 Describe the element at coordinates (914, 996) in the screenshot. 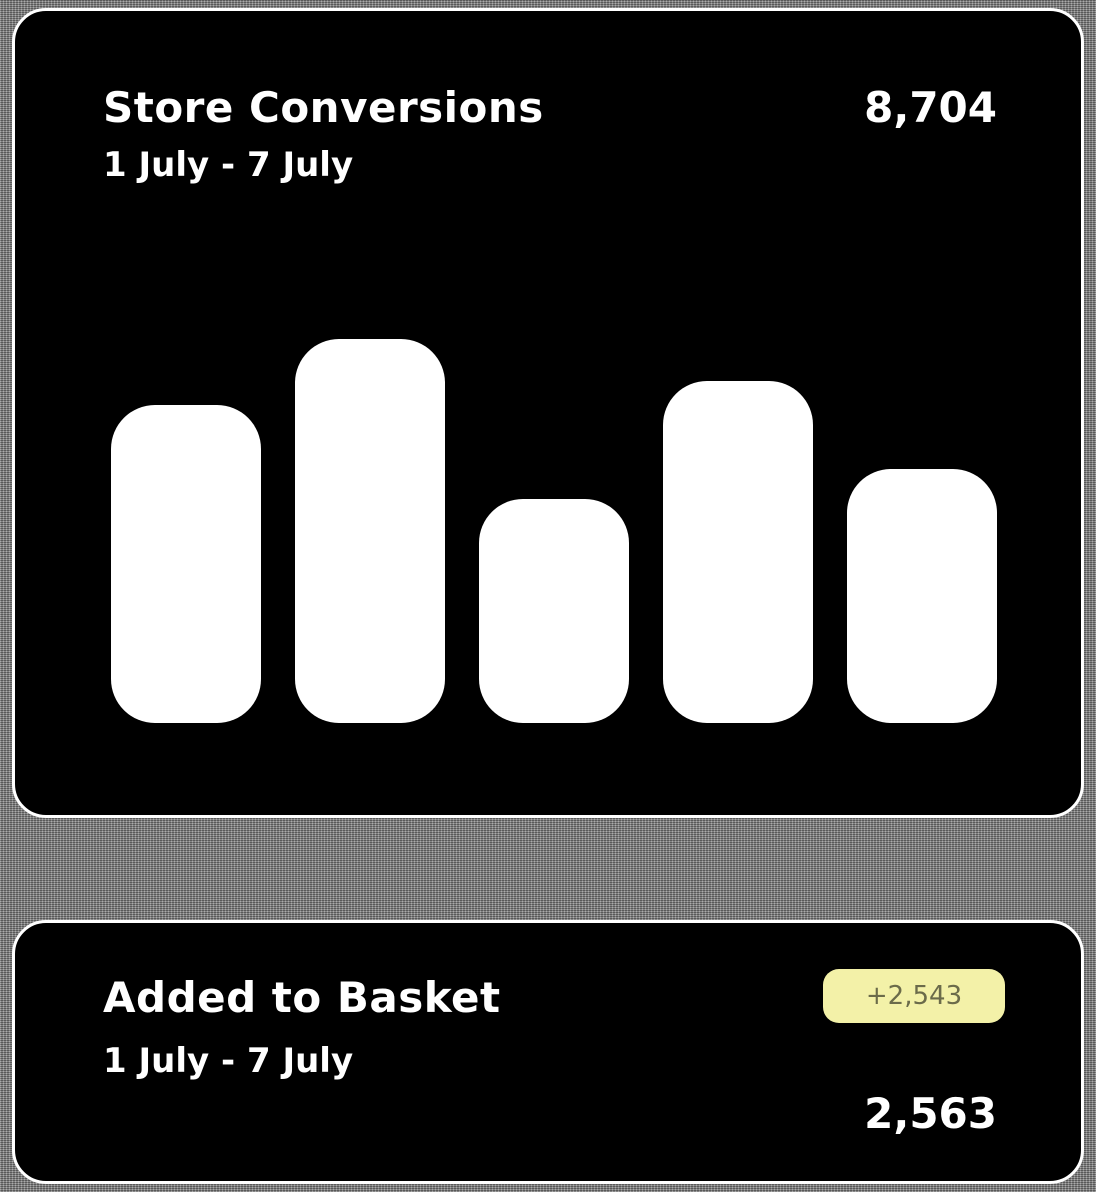

I see `change-badge: +2,543` at that location.